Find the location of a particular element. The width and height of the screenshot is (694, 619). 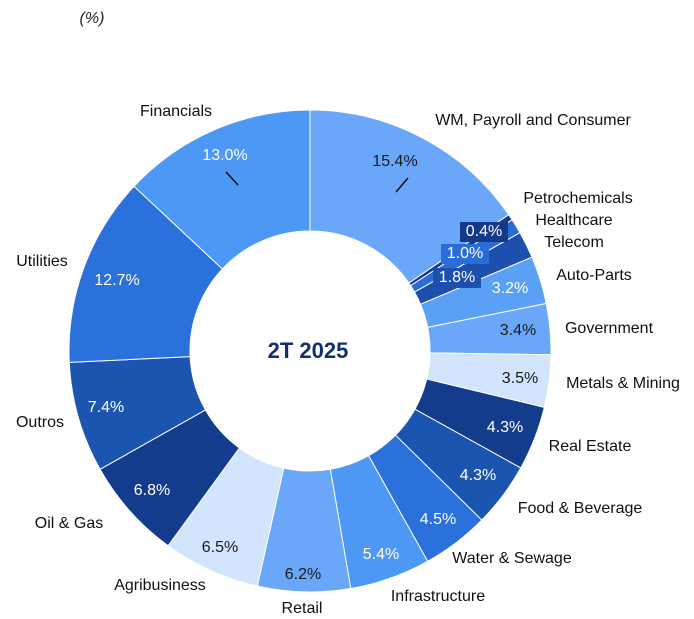

category-label: Government is located at coordinates (609, 328).